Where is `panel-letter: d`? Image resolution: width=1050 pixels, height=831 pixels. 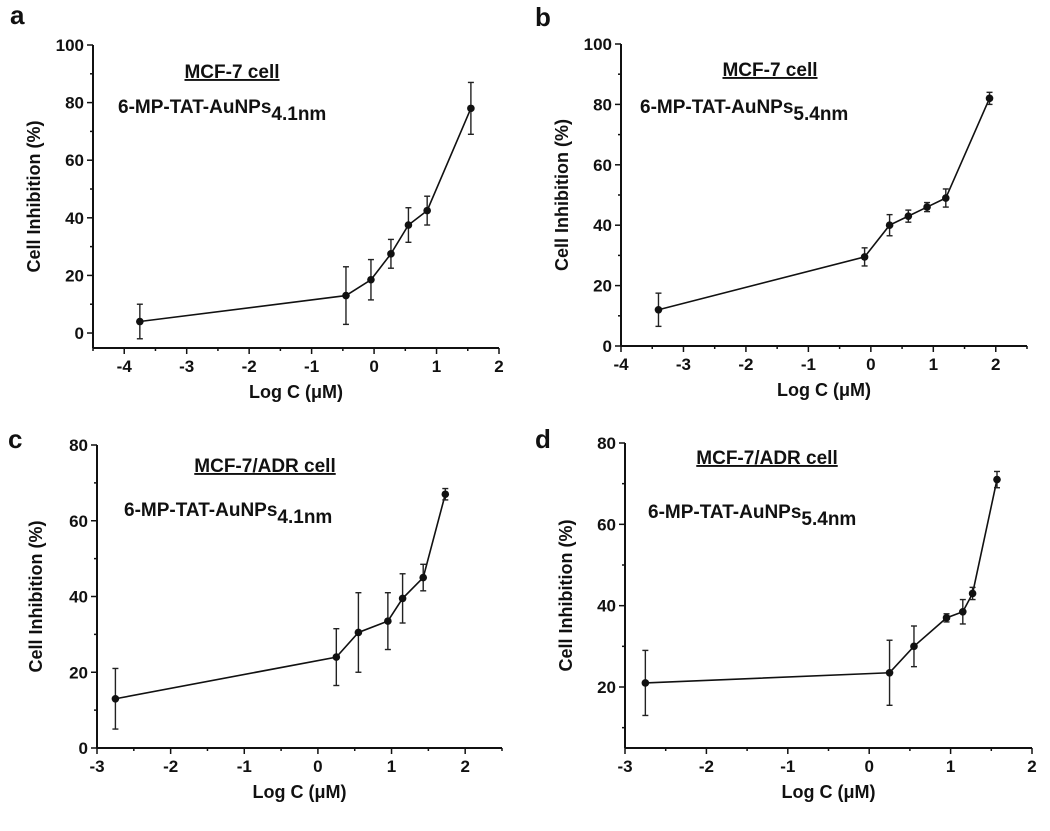 panel-letter: d is located at coordinates (543, 439).